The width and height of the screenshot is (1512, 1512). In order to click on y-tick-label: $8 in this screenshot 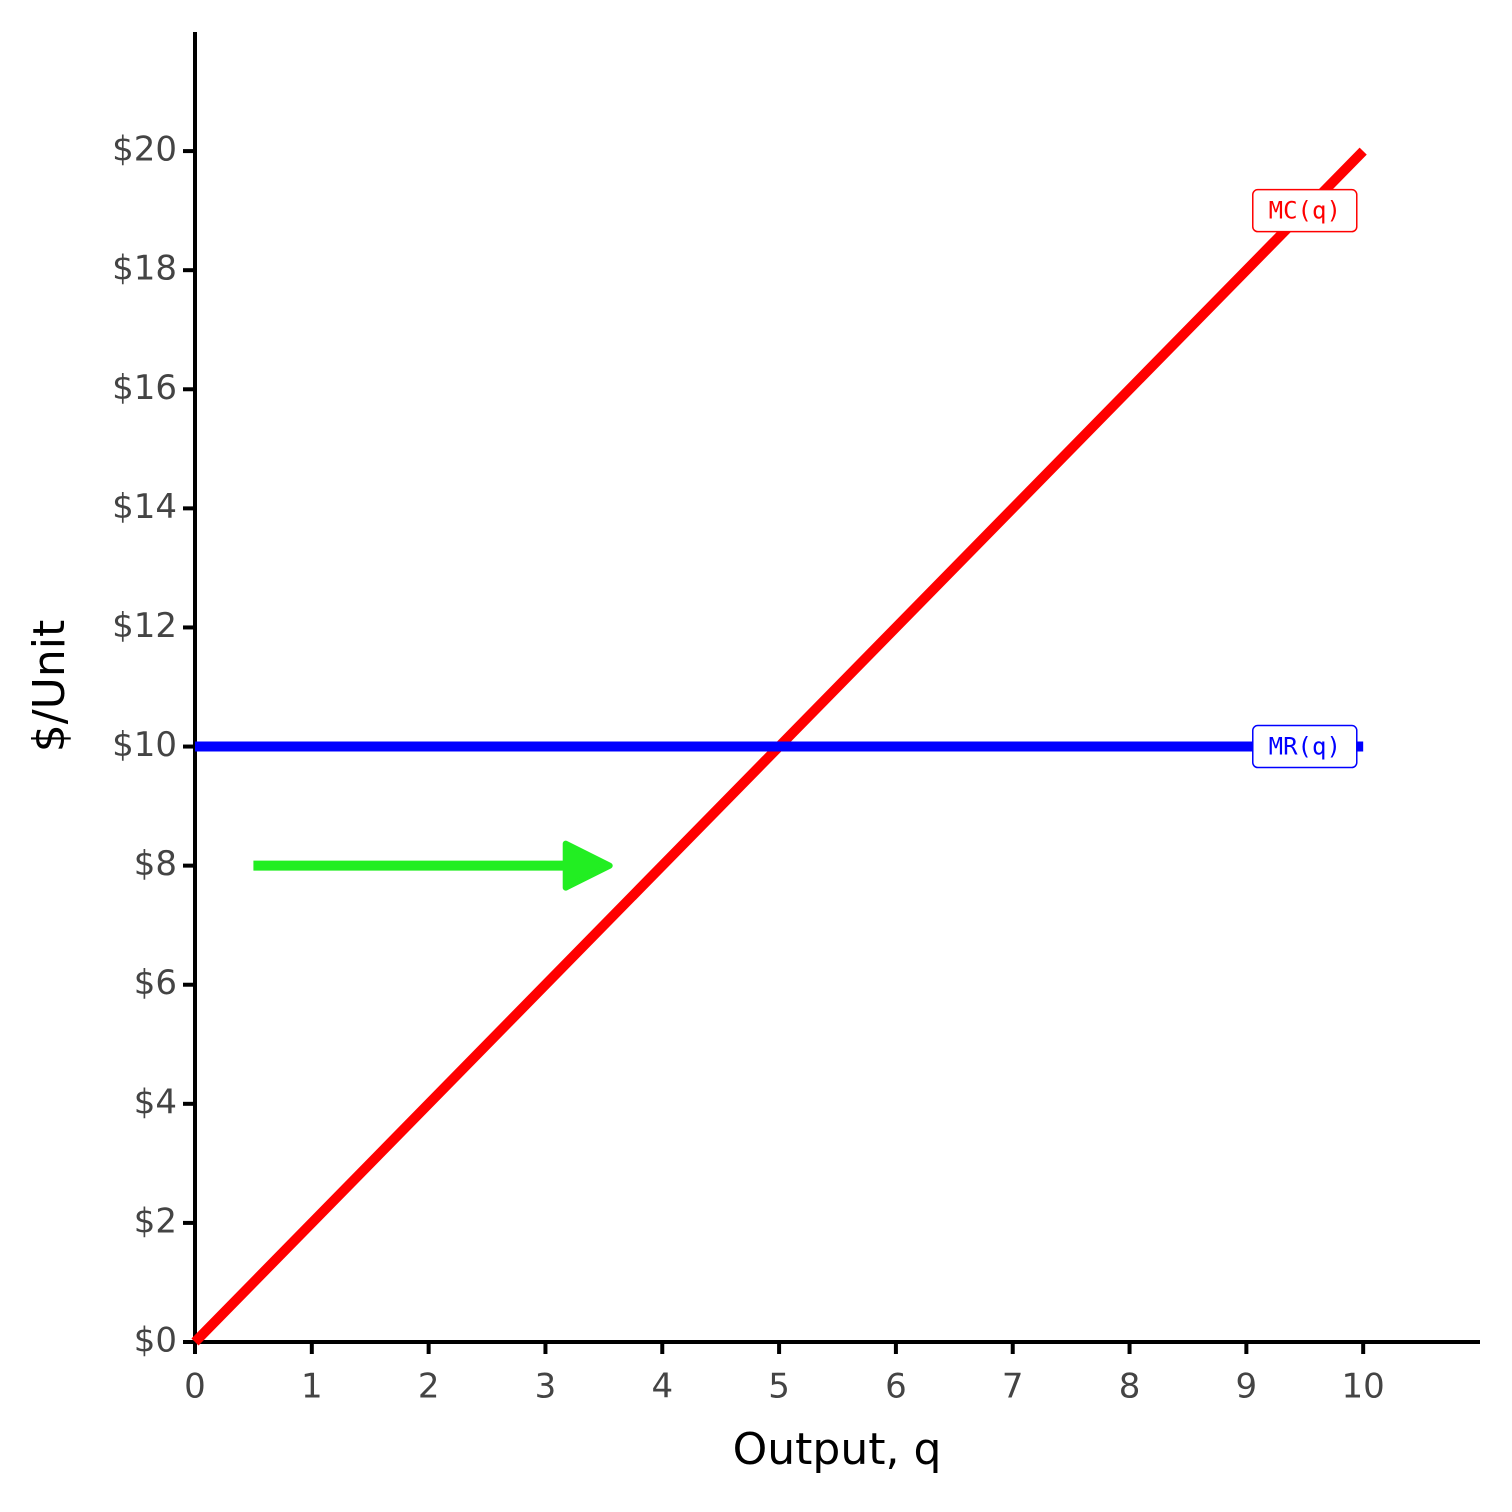, I will do `click(155, 864)`.